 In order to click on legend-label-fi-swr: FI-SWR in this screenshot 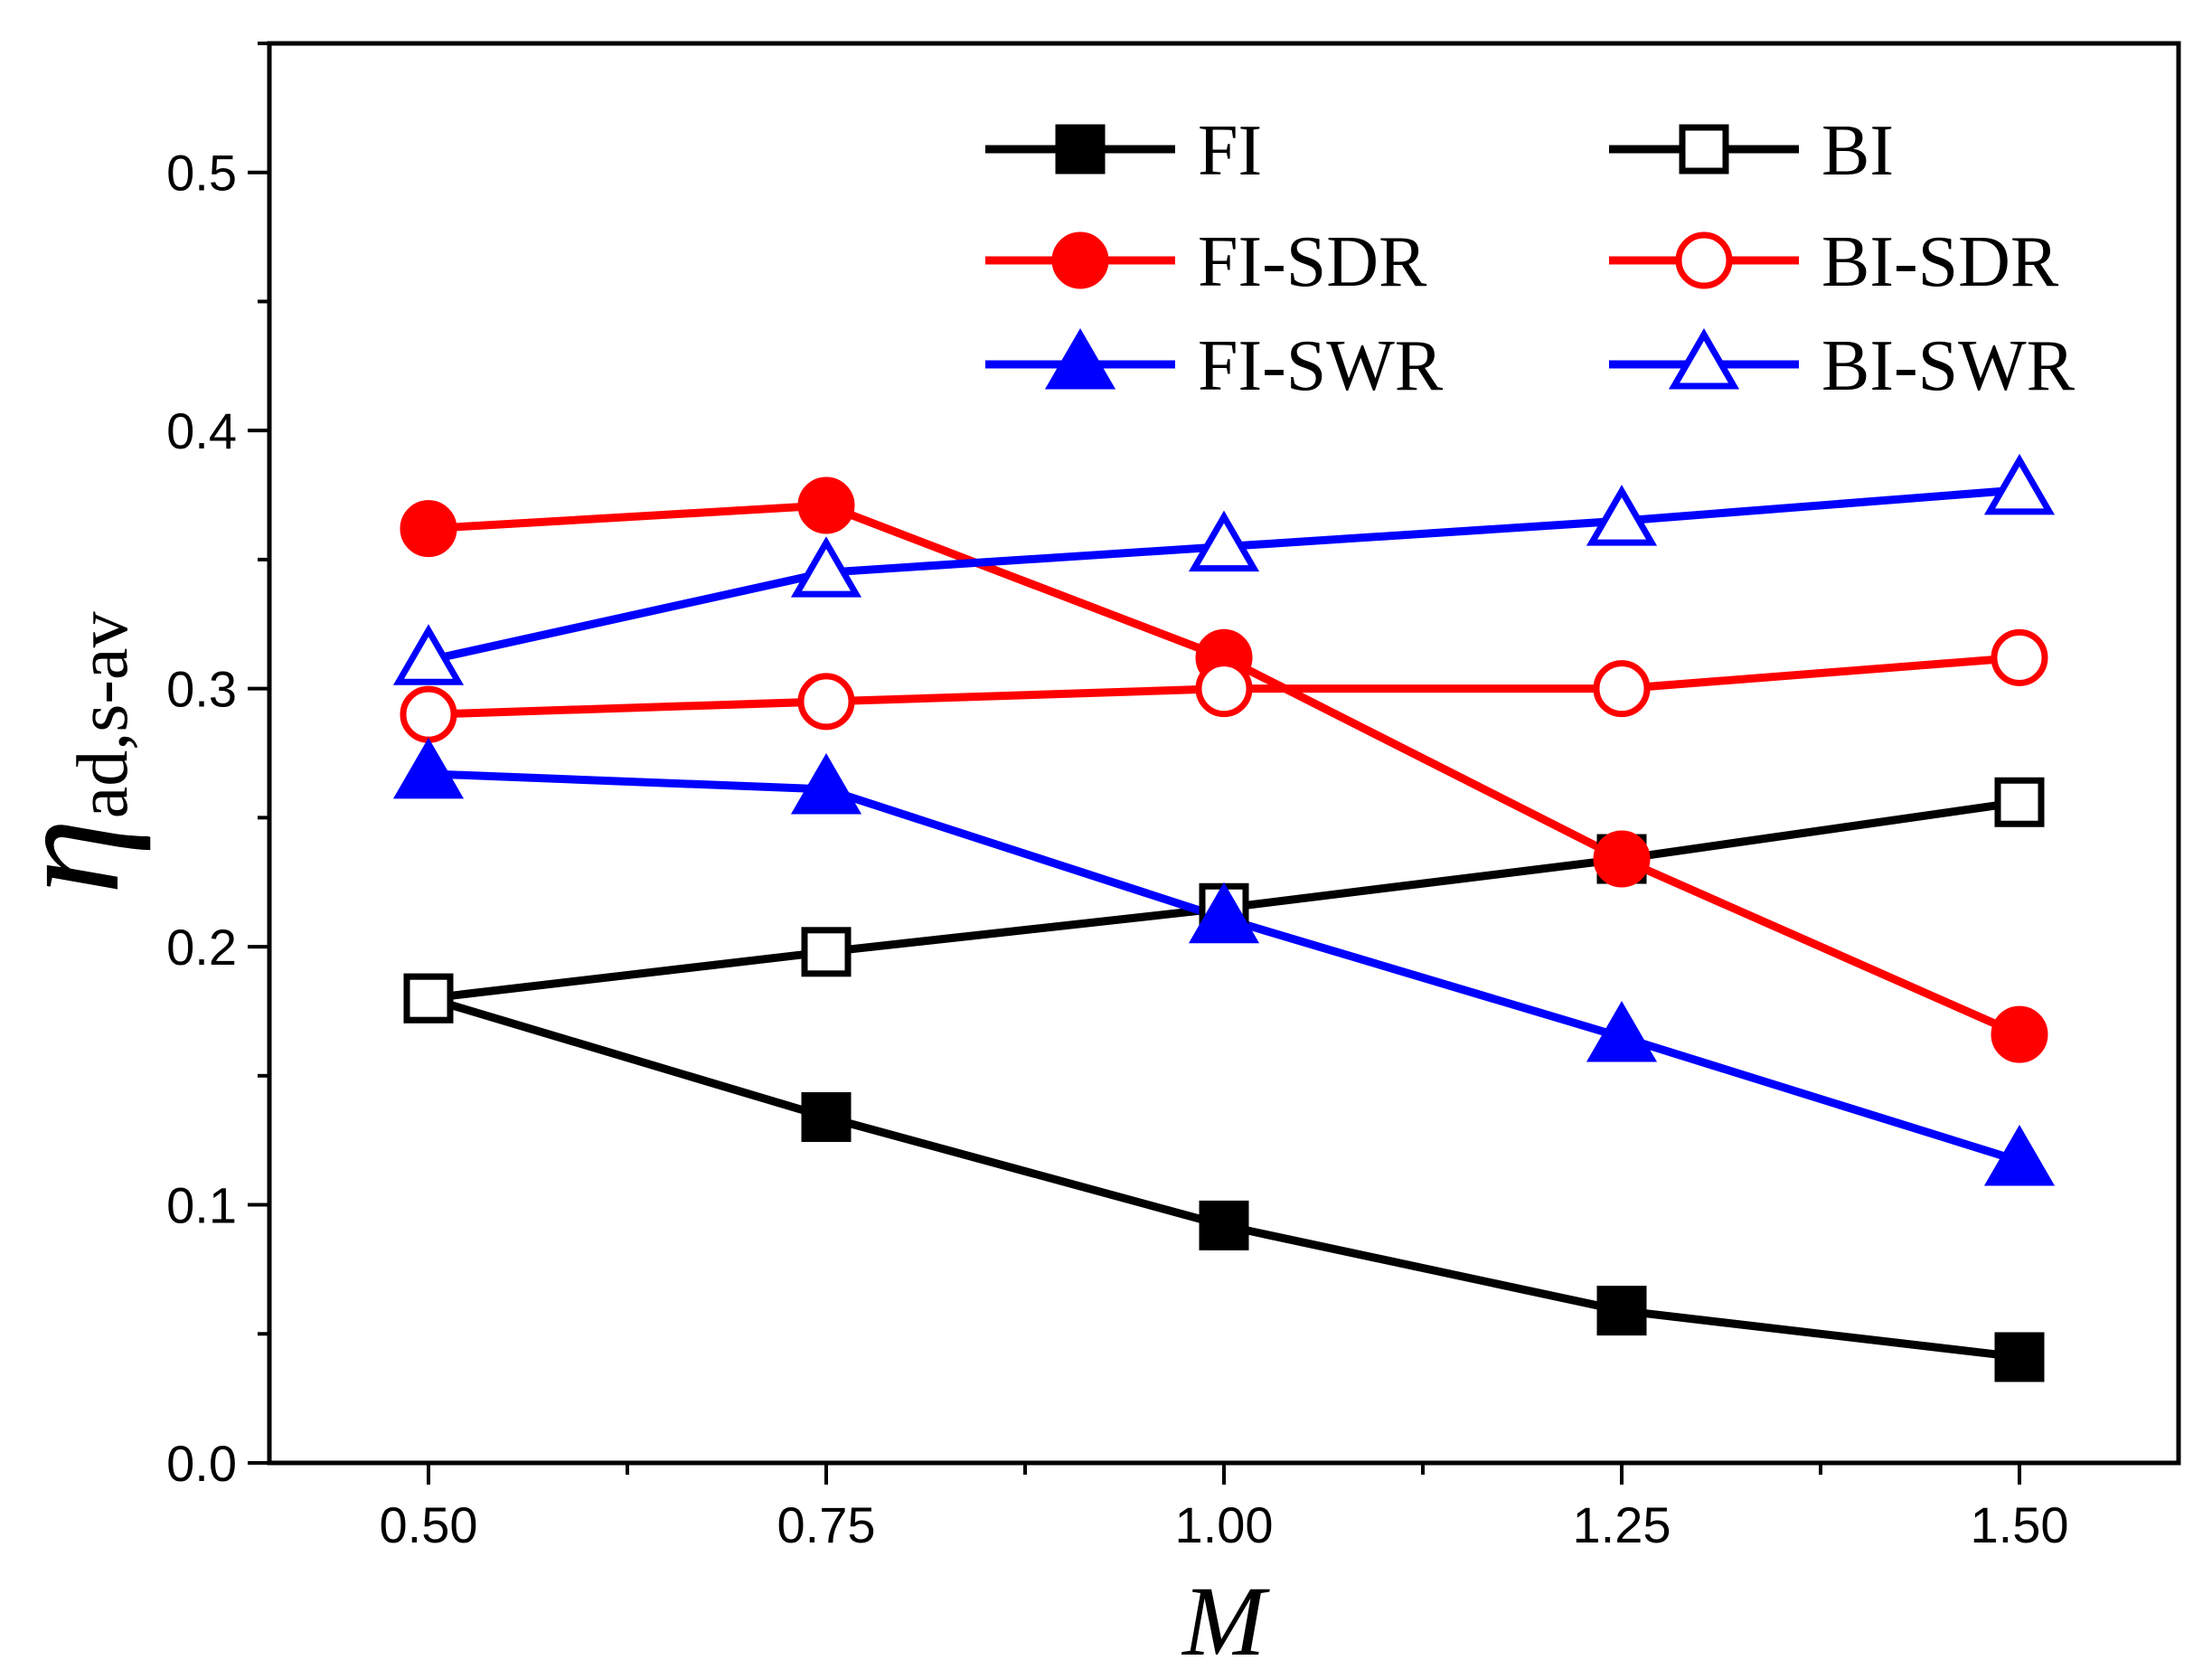, I will do `click(1321, 366)`.